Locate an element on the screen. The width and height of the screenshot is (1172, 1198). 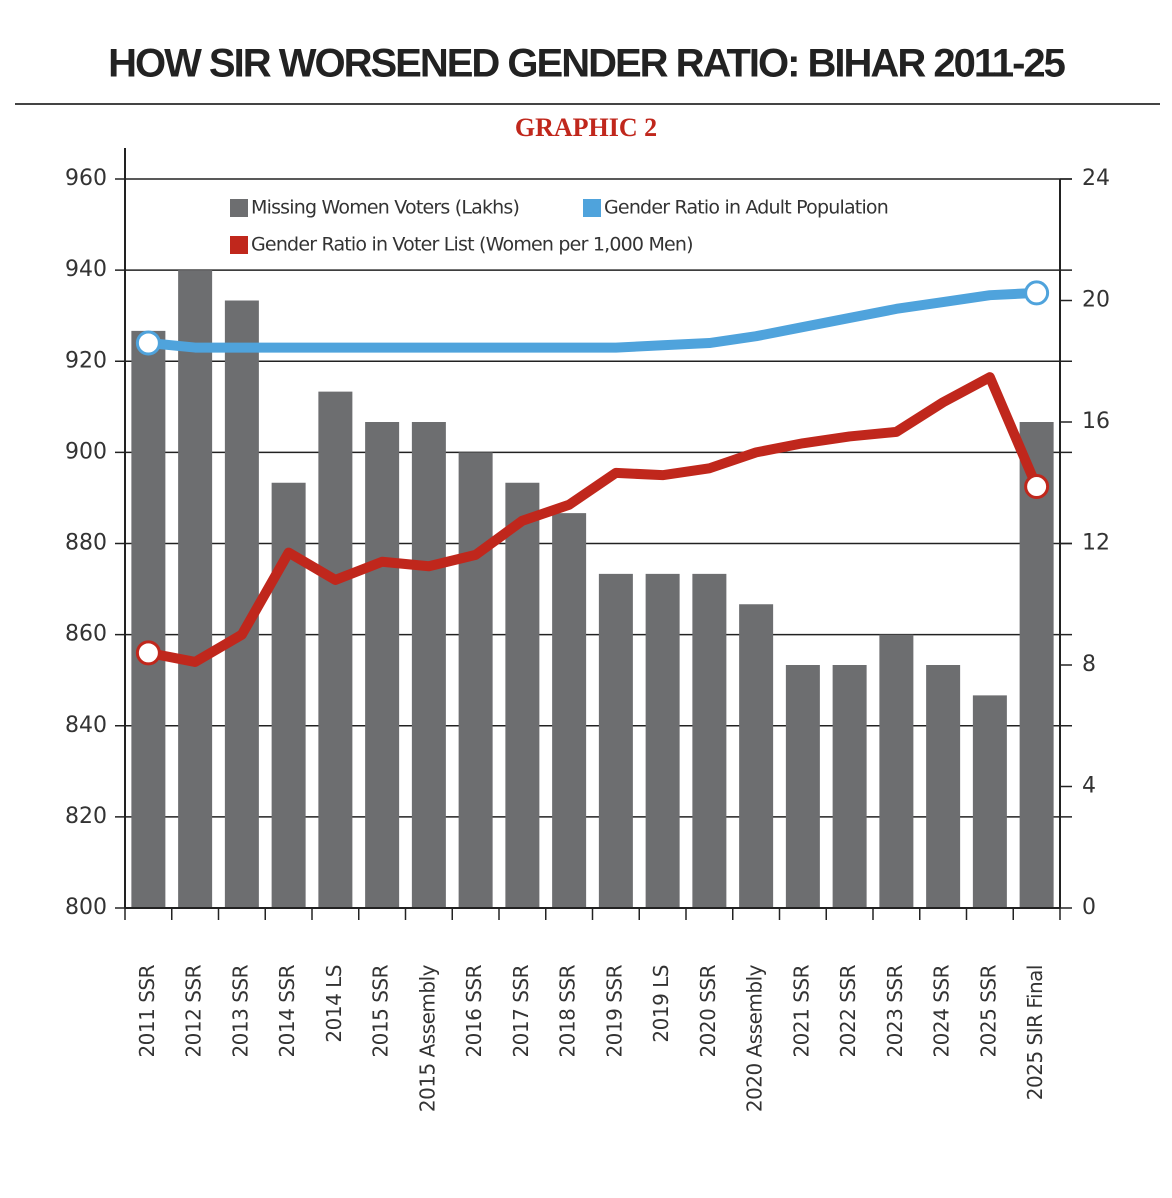
legend-label: Gender Ratio in Adult Population is located at coordinates (746, 208).